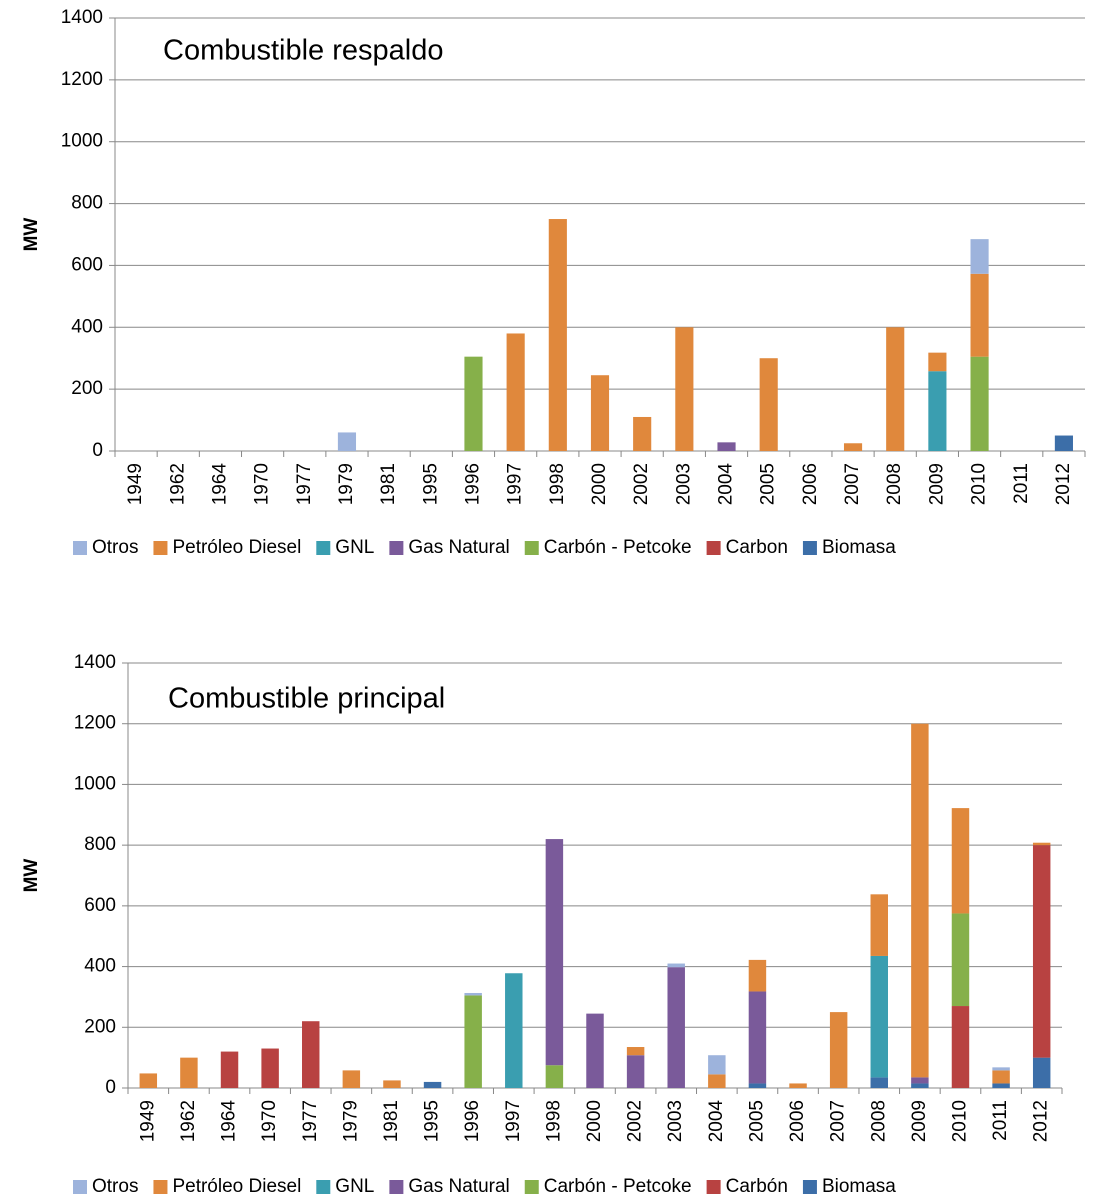  I want to click on y-axis-title: MW, so click(31, 876).